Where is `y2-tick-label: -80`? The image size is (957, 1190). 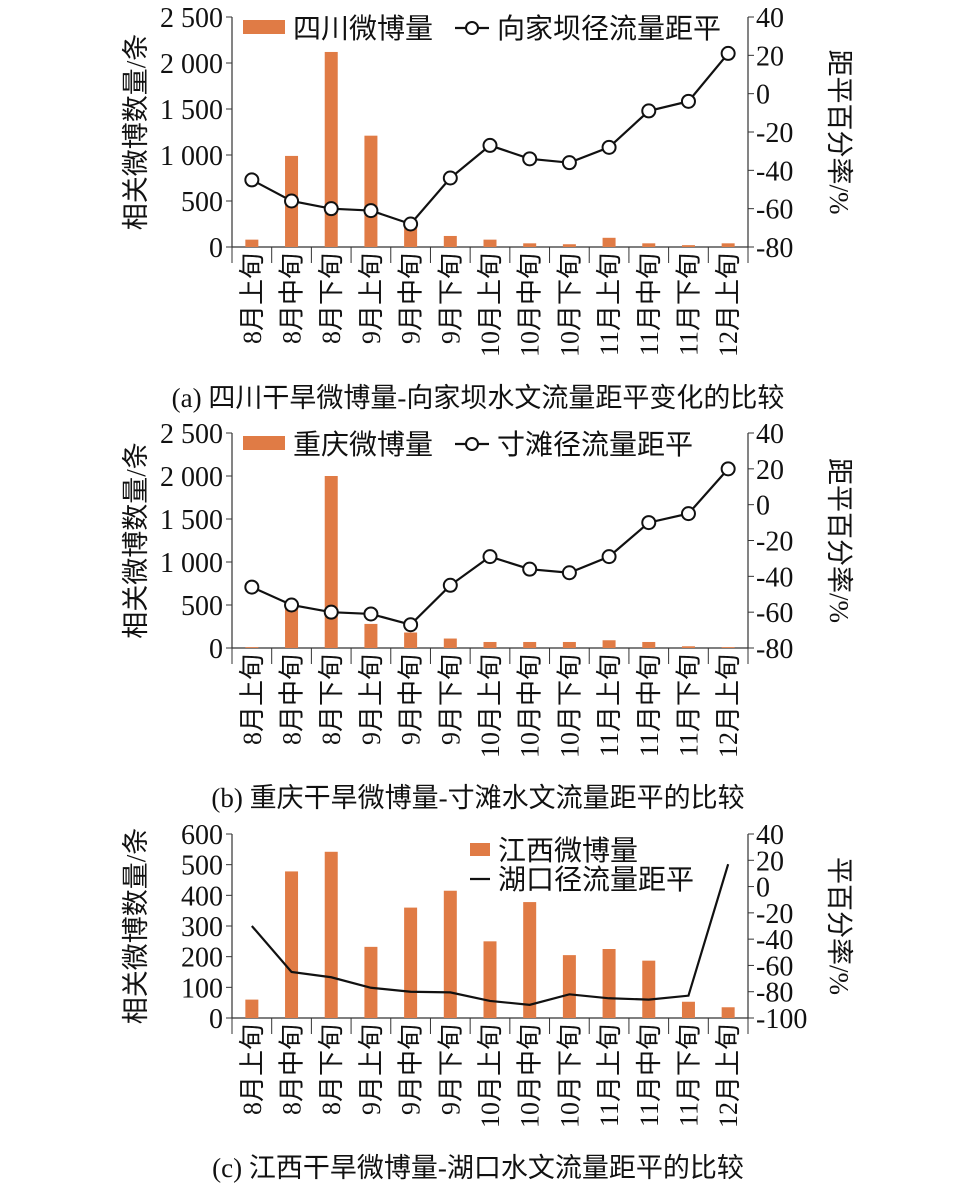
y2-tick-label: -80 is located at coordinates (774, 248).